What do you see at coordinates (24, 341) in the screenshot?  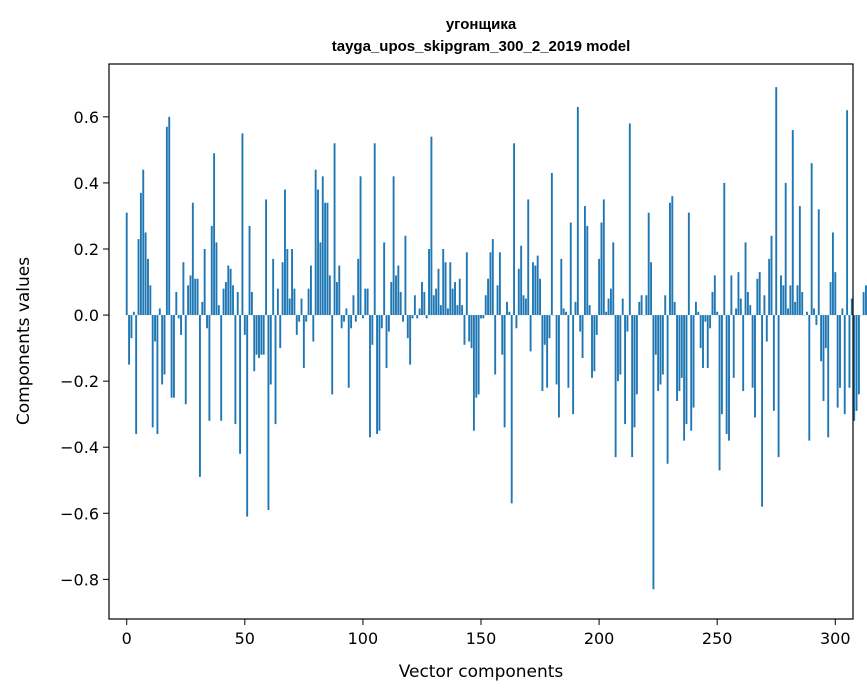 I see `y-axis-label: Components values` at bounding box center [24, 341].